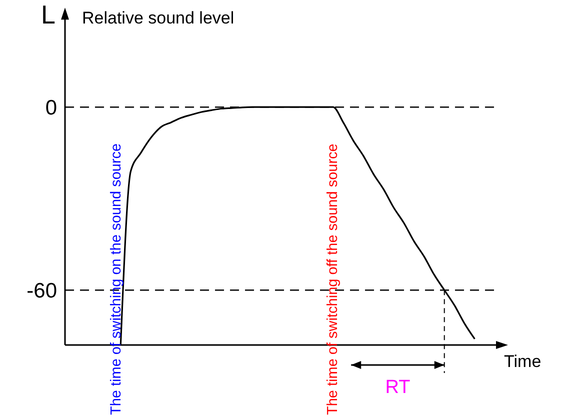 The image size is (563, 419). What do you see at coordinates (523, 361) in the screenshot?
I see `x-axis-title: Time` at bounding box center [523, 361].